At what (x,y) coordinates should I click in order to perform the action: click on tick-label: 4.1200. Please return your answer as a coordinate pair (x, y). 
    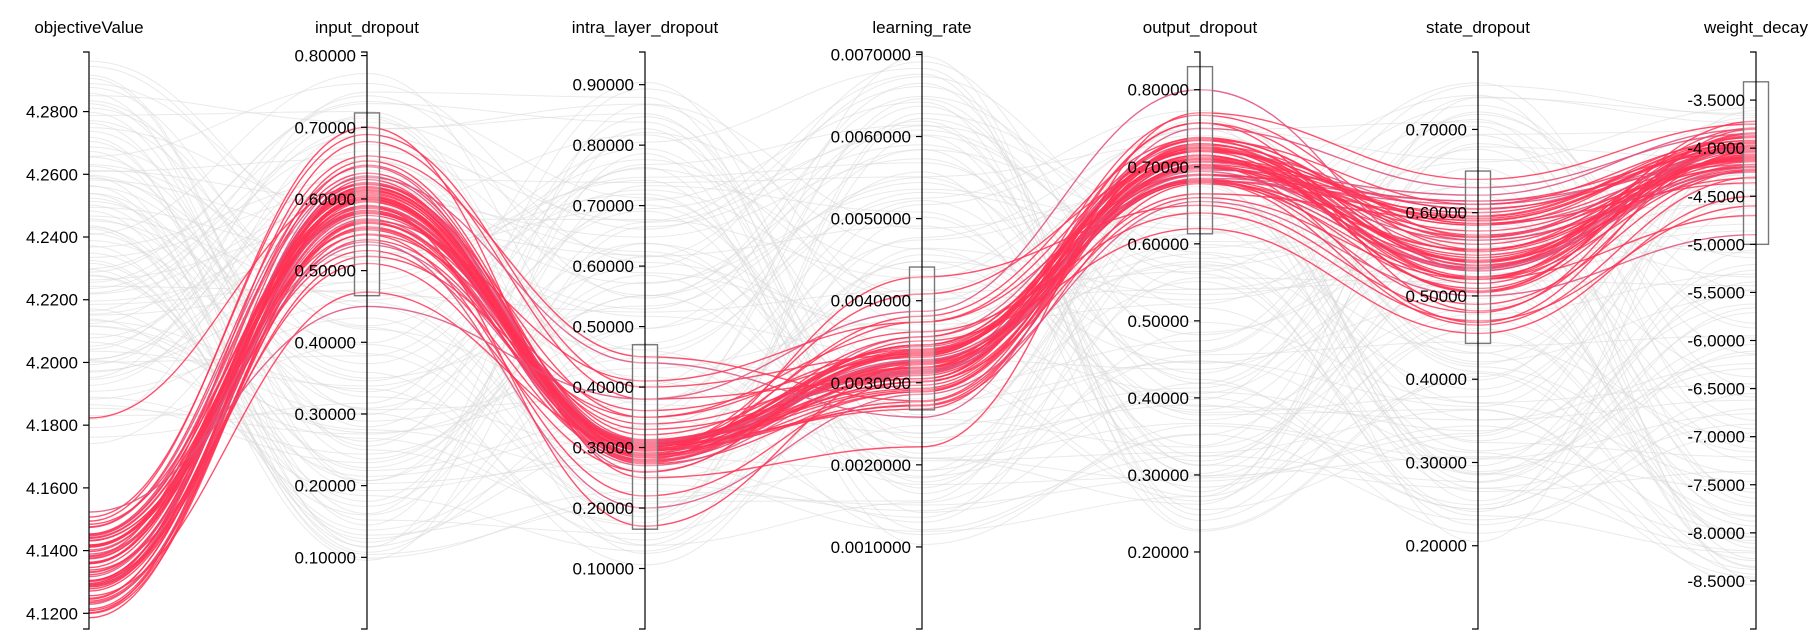
    Looking at the image, I should click on (52, 613).